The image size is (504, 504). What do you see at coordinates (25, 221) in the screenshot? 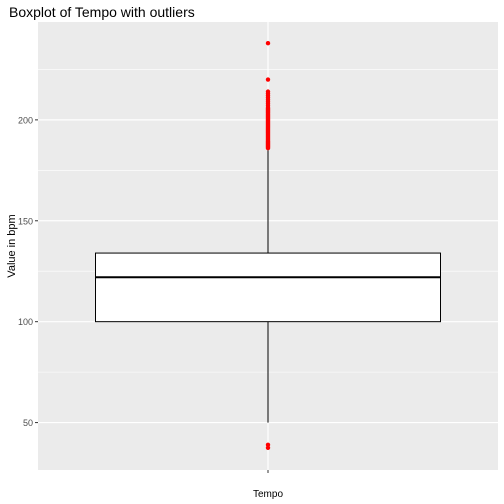
I see `y-tick-label: 150` at bounding box center [25, 221].